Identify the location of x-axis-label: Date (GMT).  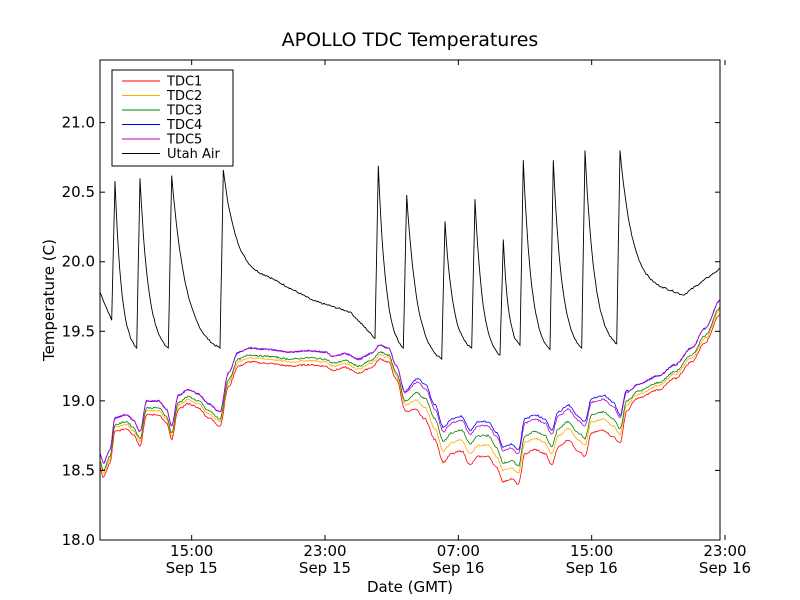
(410, 587).